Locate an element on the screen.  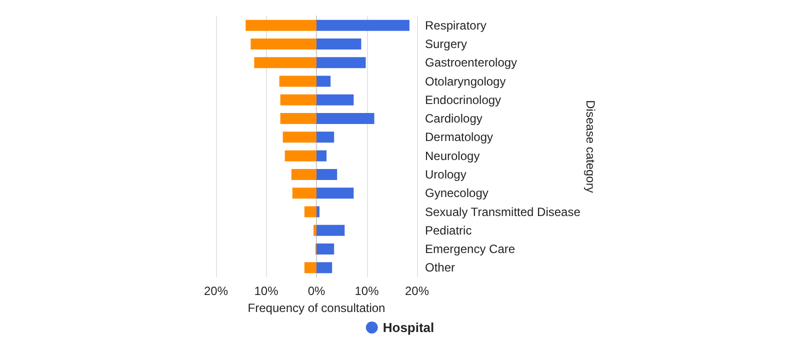
y-tick-label: Neurology is located at coordinates (452, 155).